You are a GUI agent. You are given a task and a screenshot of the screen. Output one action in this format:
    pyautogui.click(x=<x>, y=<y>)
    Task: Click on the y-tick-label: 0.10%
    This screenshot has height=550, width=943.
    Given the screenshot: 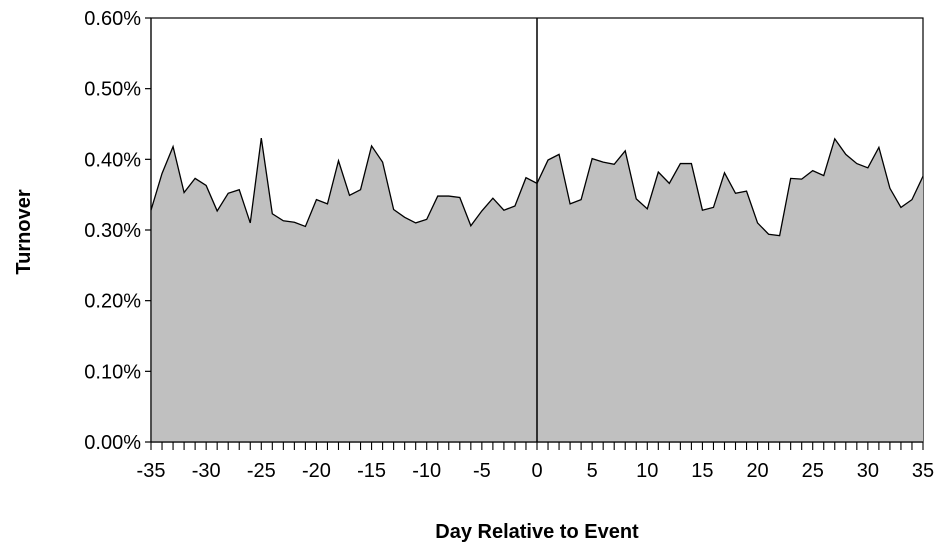 What is the action you would take?
    pyautogui.click(x=112, y=372)
    